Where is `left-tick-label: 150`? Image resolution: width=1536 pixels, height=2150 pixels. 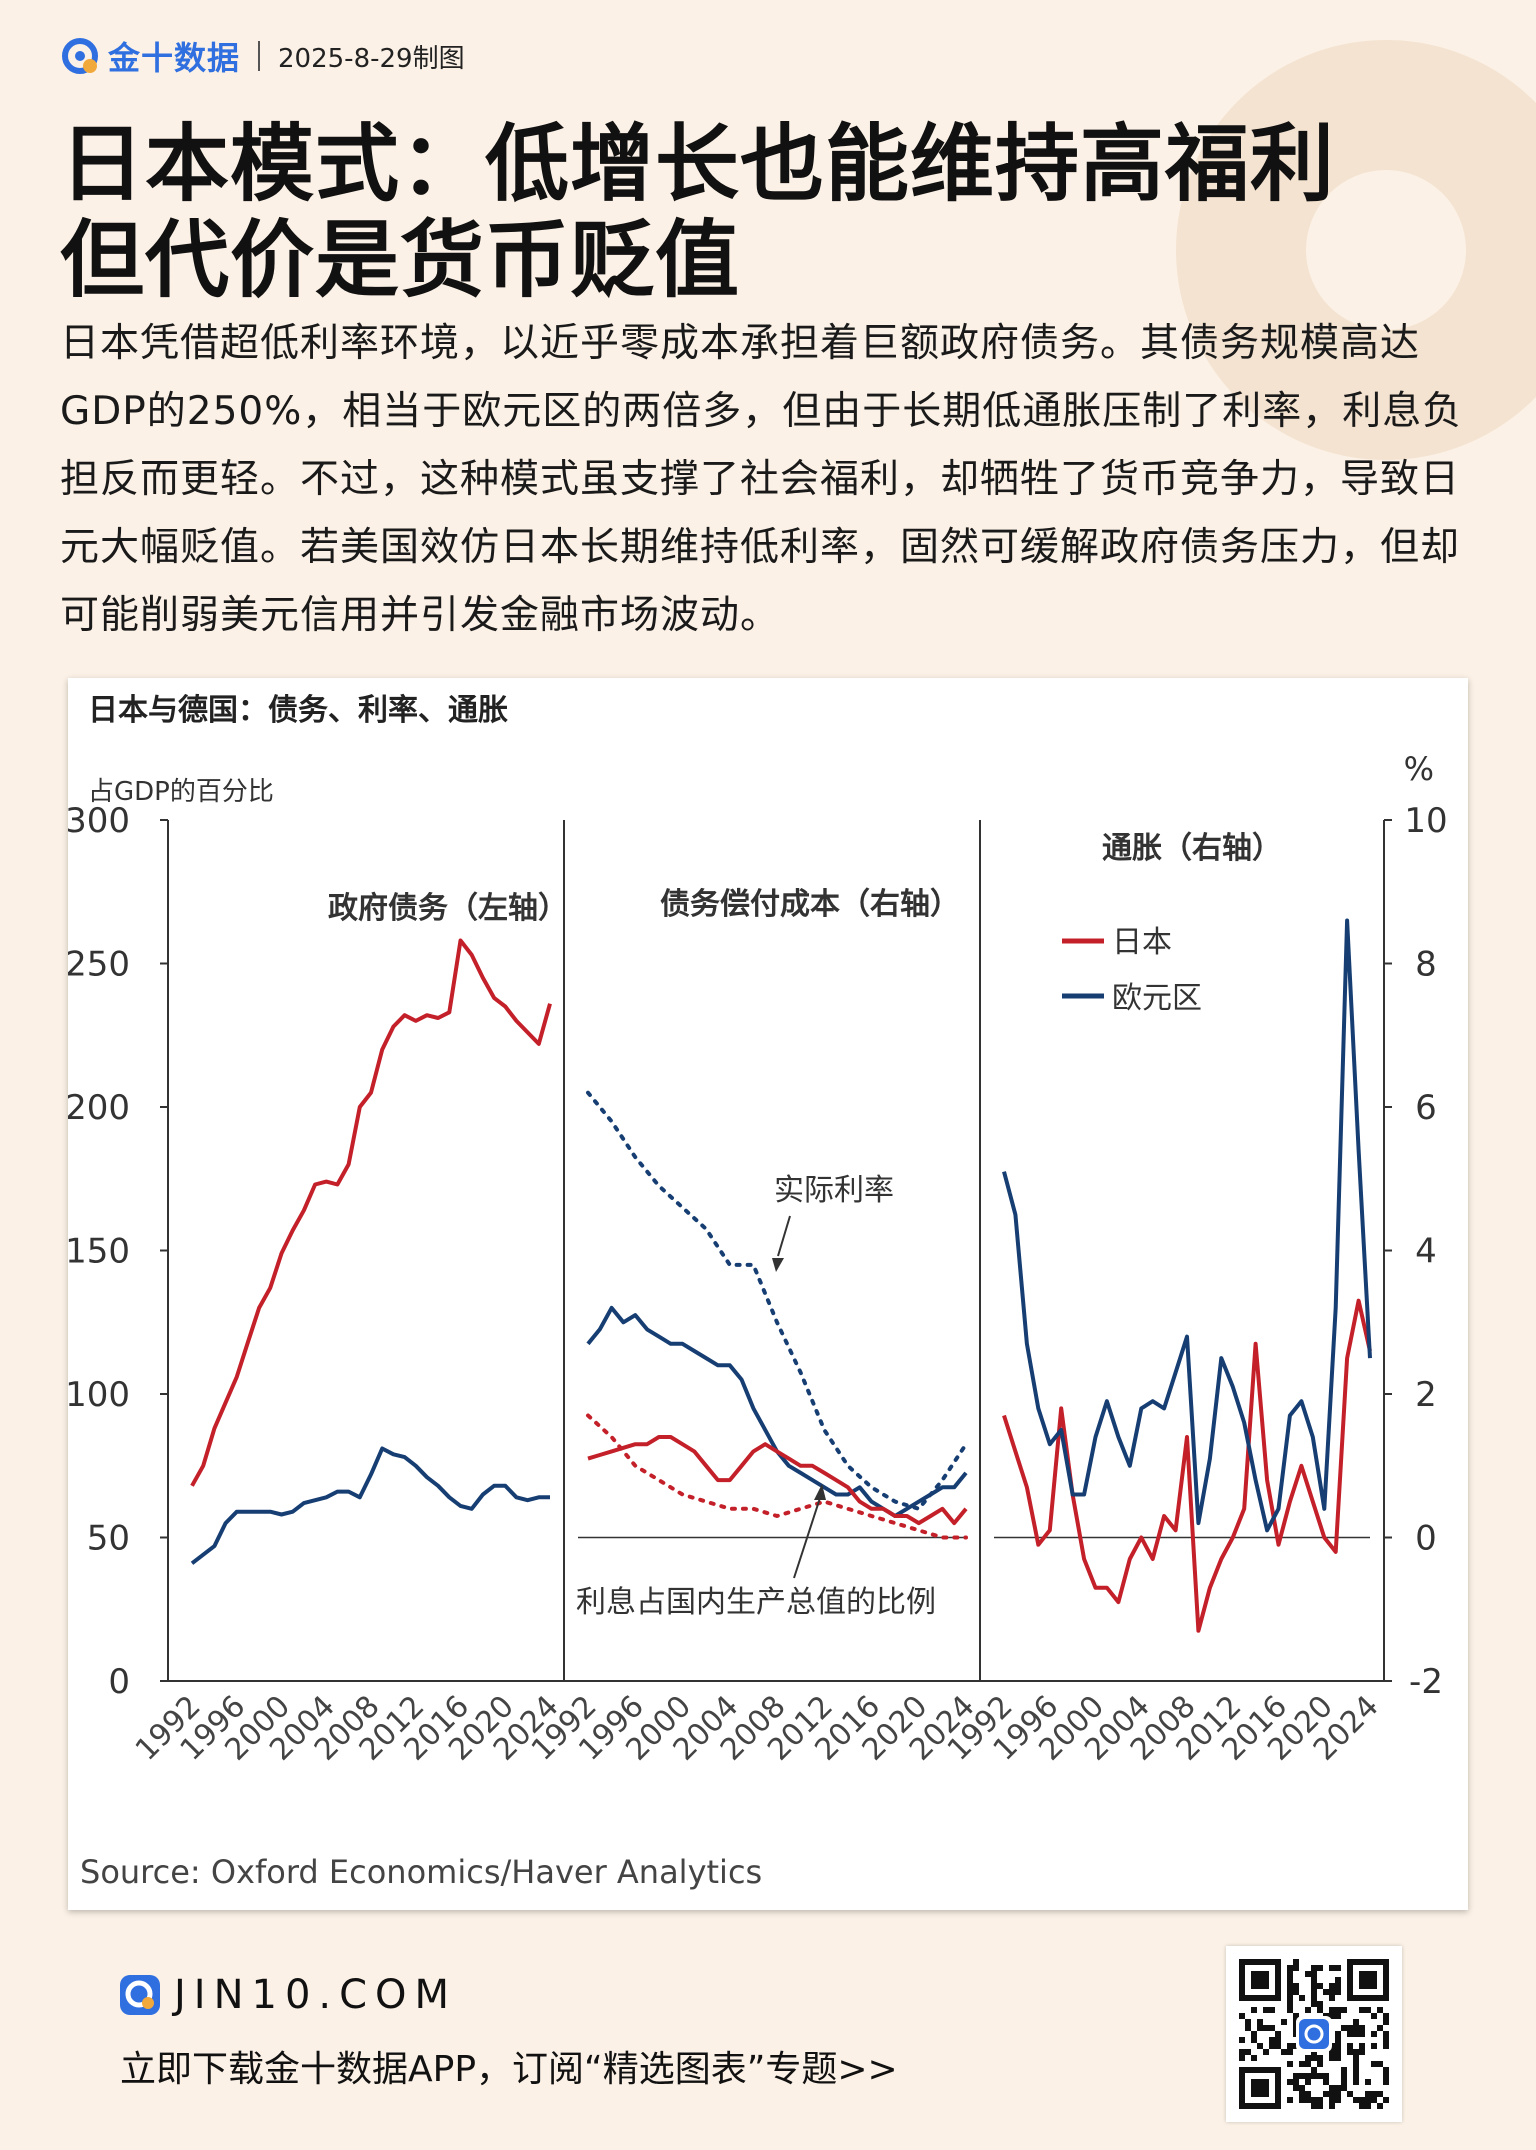 left-tick-label: 150 is located at coordinates (99, 1252).